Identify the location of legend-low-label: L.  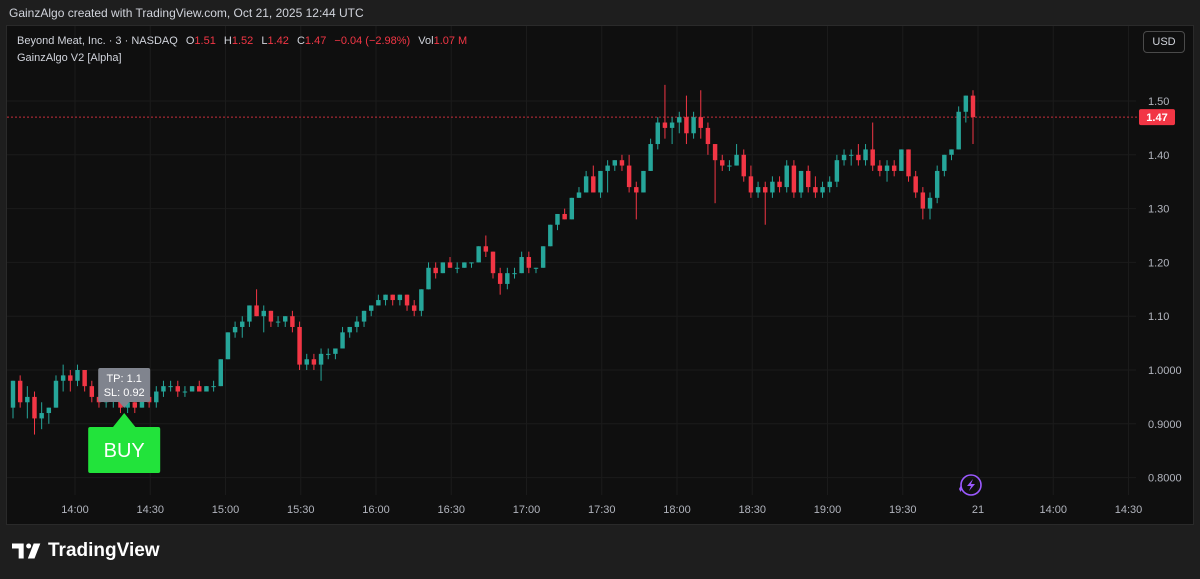
(264, 41).